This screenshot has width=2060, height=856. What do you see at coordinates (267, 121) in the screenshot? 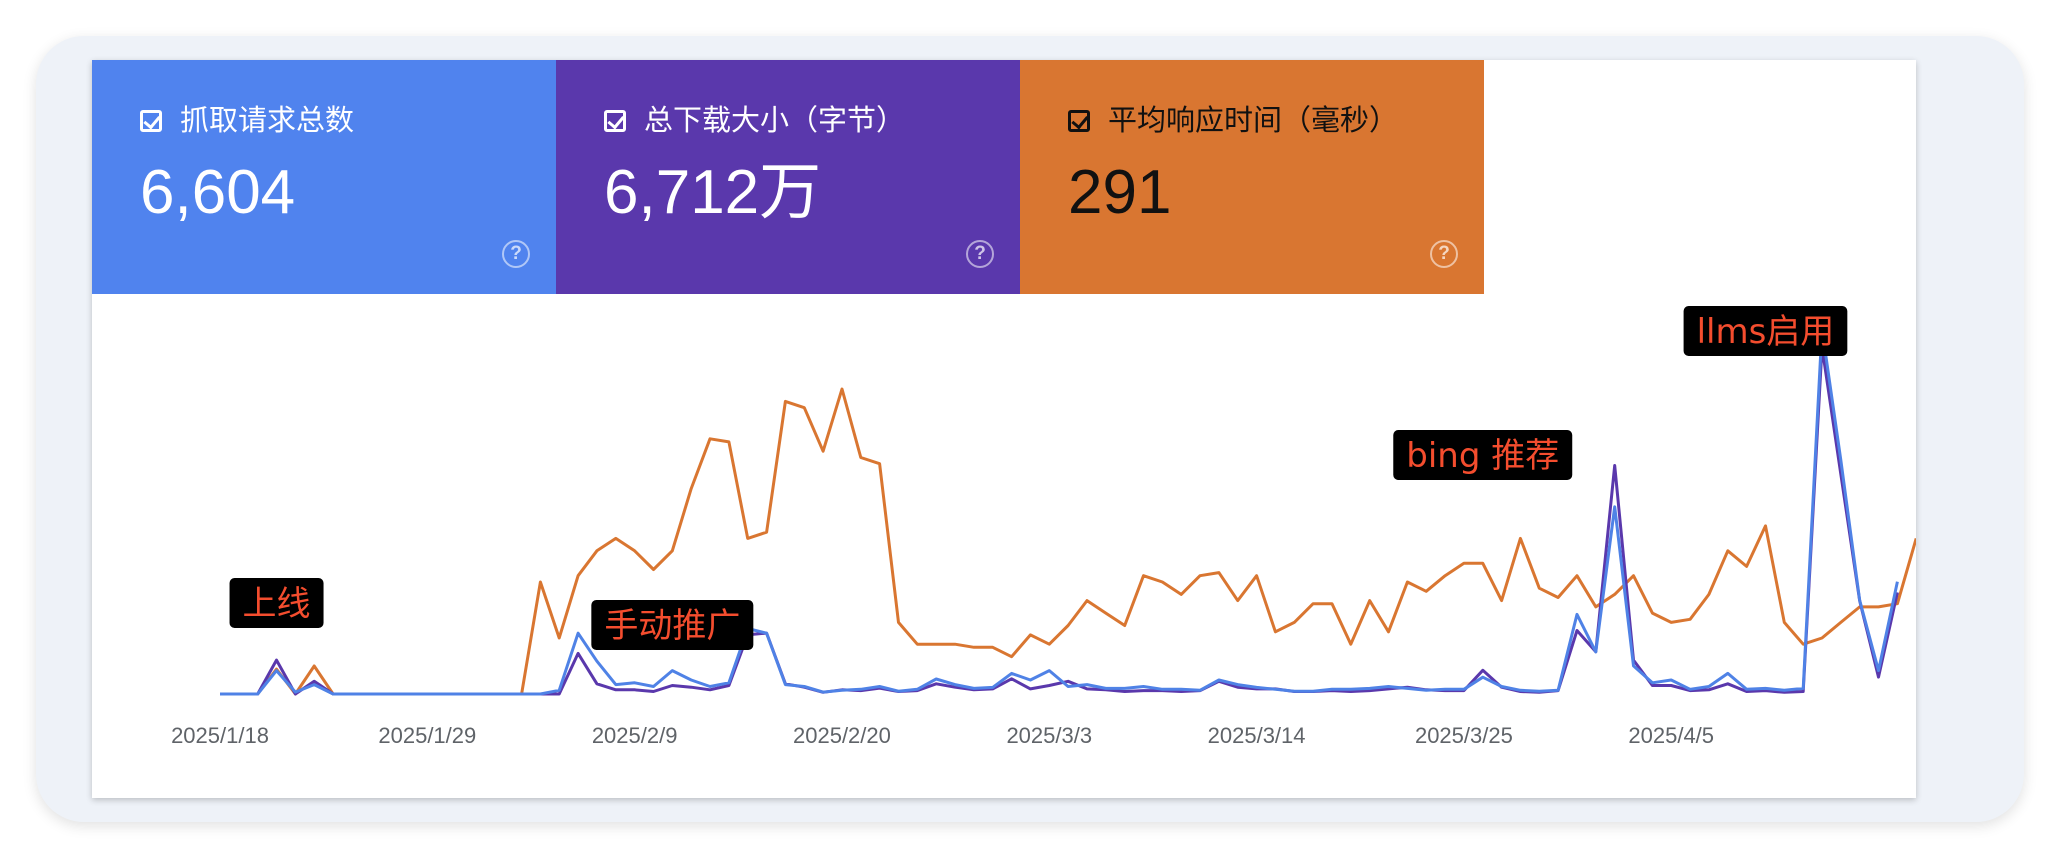
I see `tile-label: 抓取请求总数` at bounding box center [267, 121].